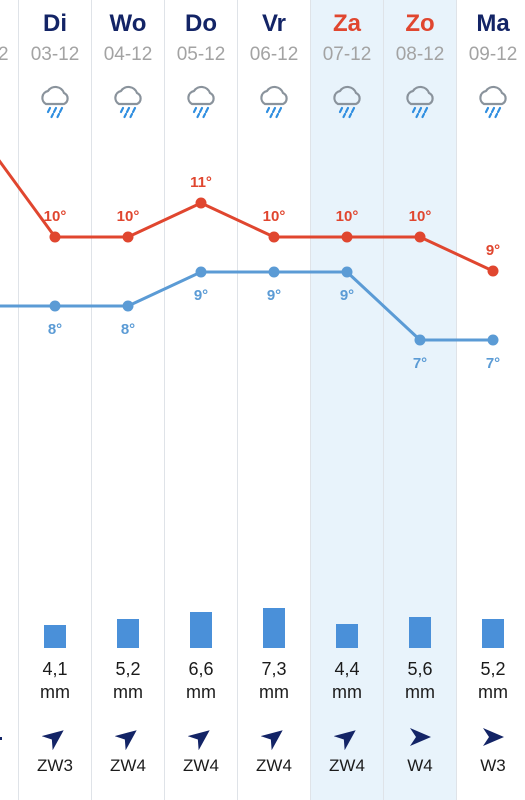 The height and width of the screenshot is (800, 525). Describe the element at coordinates (201, 669) in the screenshot. I see `rain-amount: 6,6` at that location.